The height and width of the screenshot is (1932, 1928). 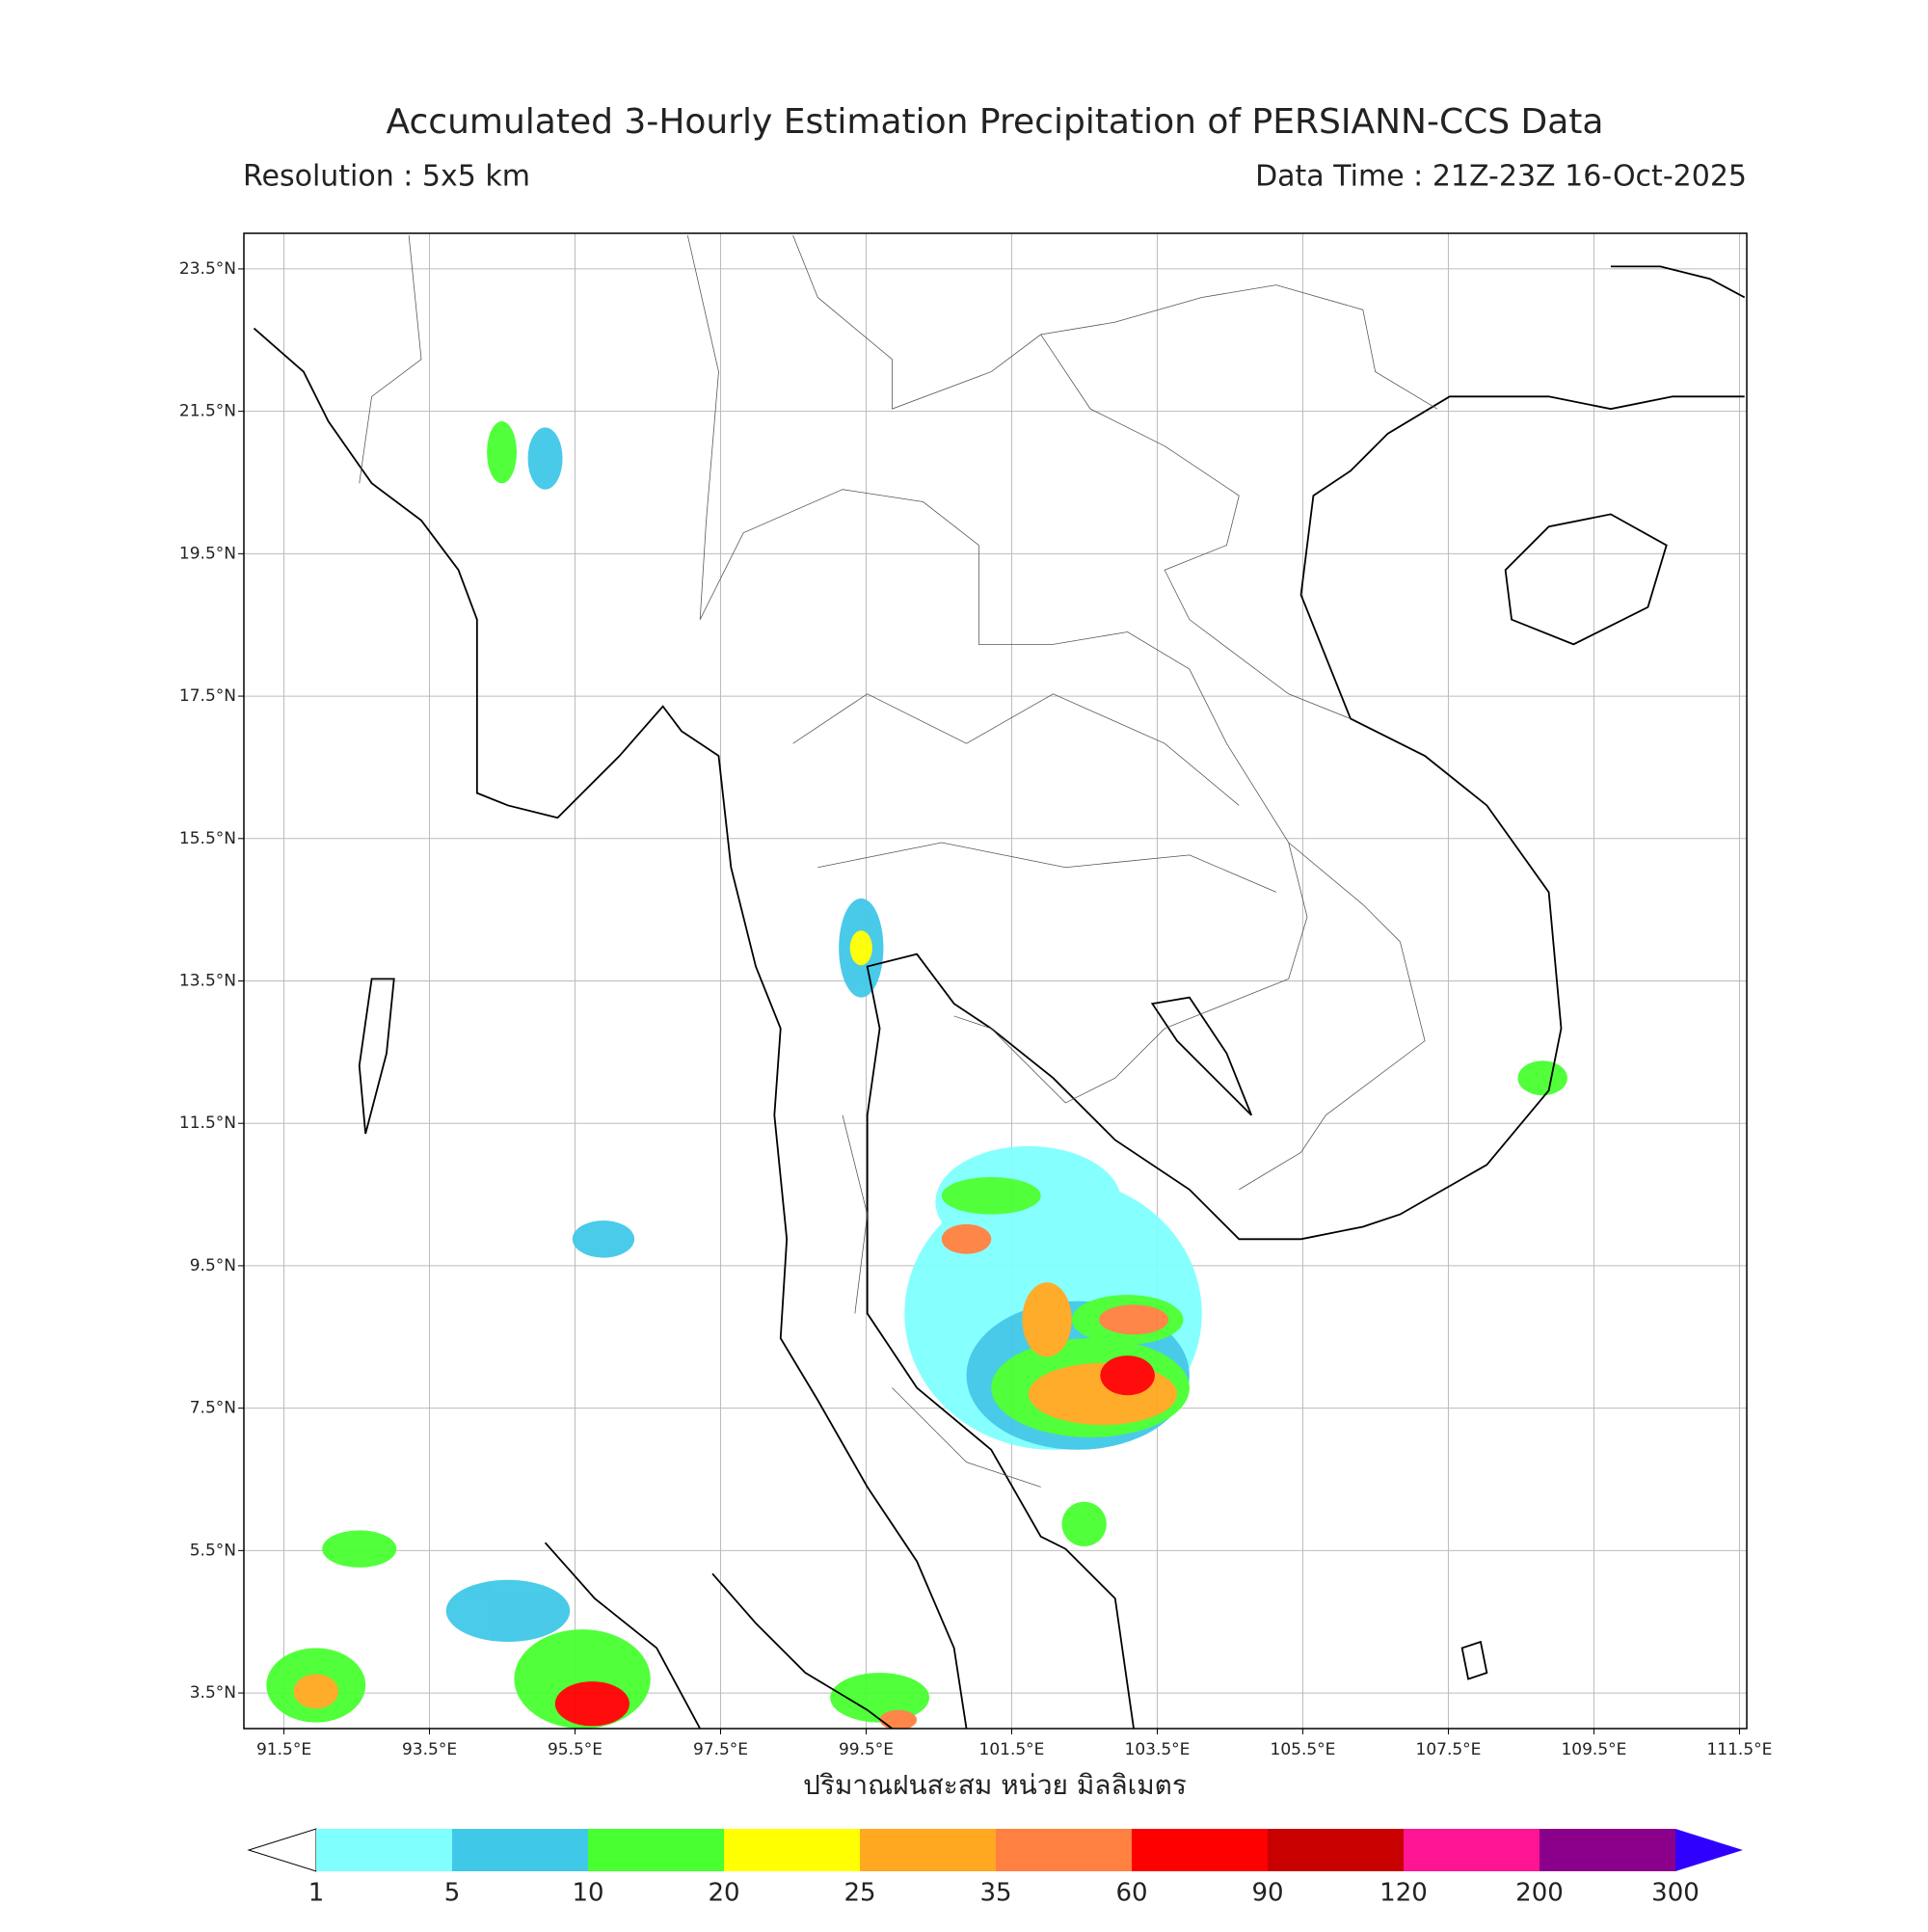 What do you see at coordinates (317, 1894) in the screenshot?
I see `colorbar-tick-label: 1` at bounding box center [317, 1894].